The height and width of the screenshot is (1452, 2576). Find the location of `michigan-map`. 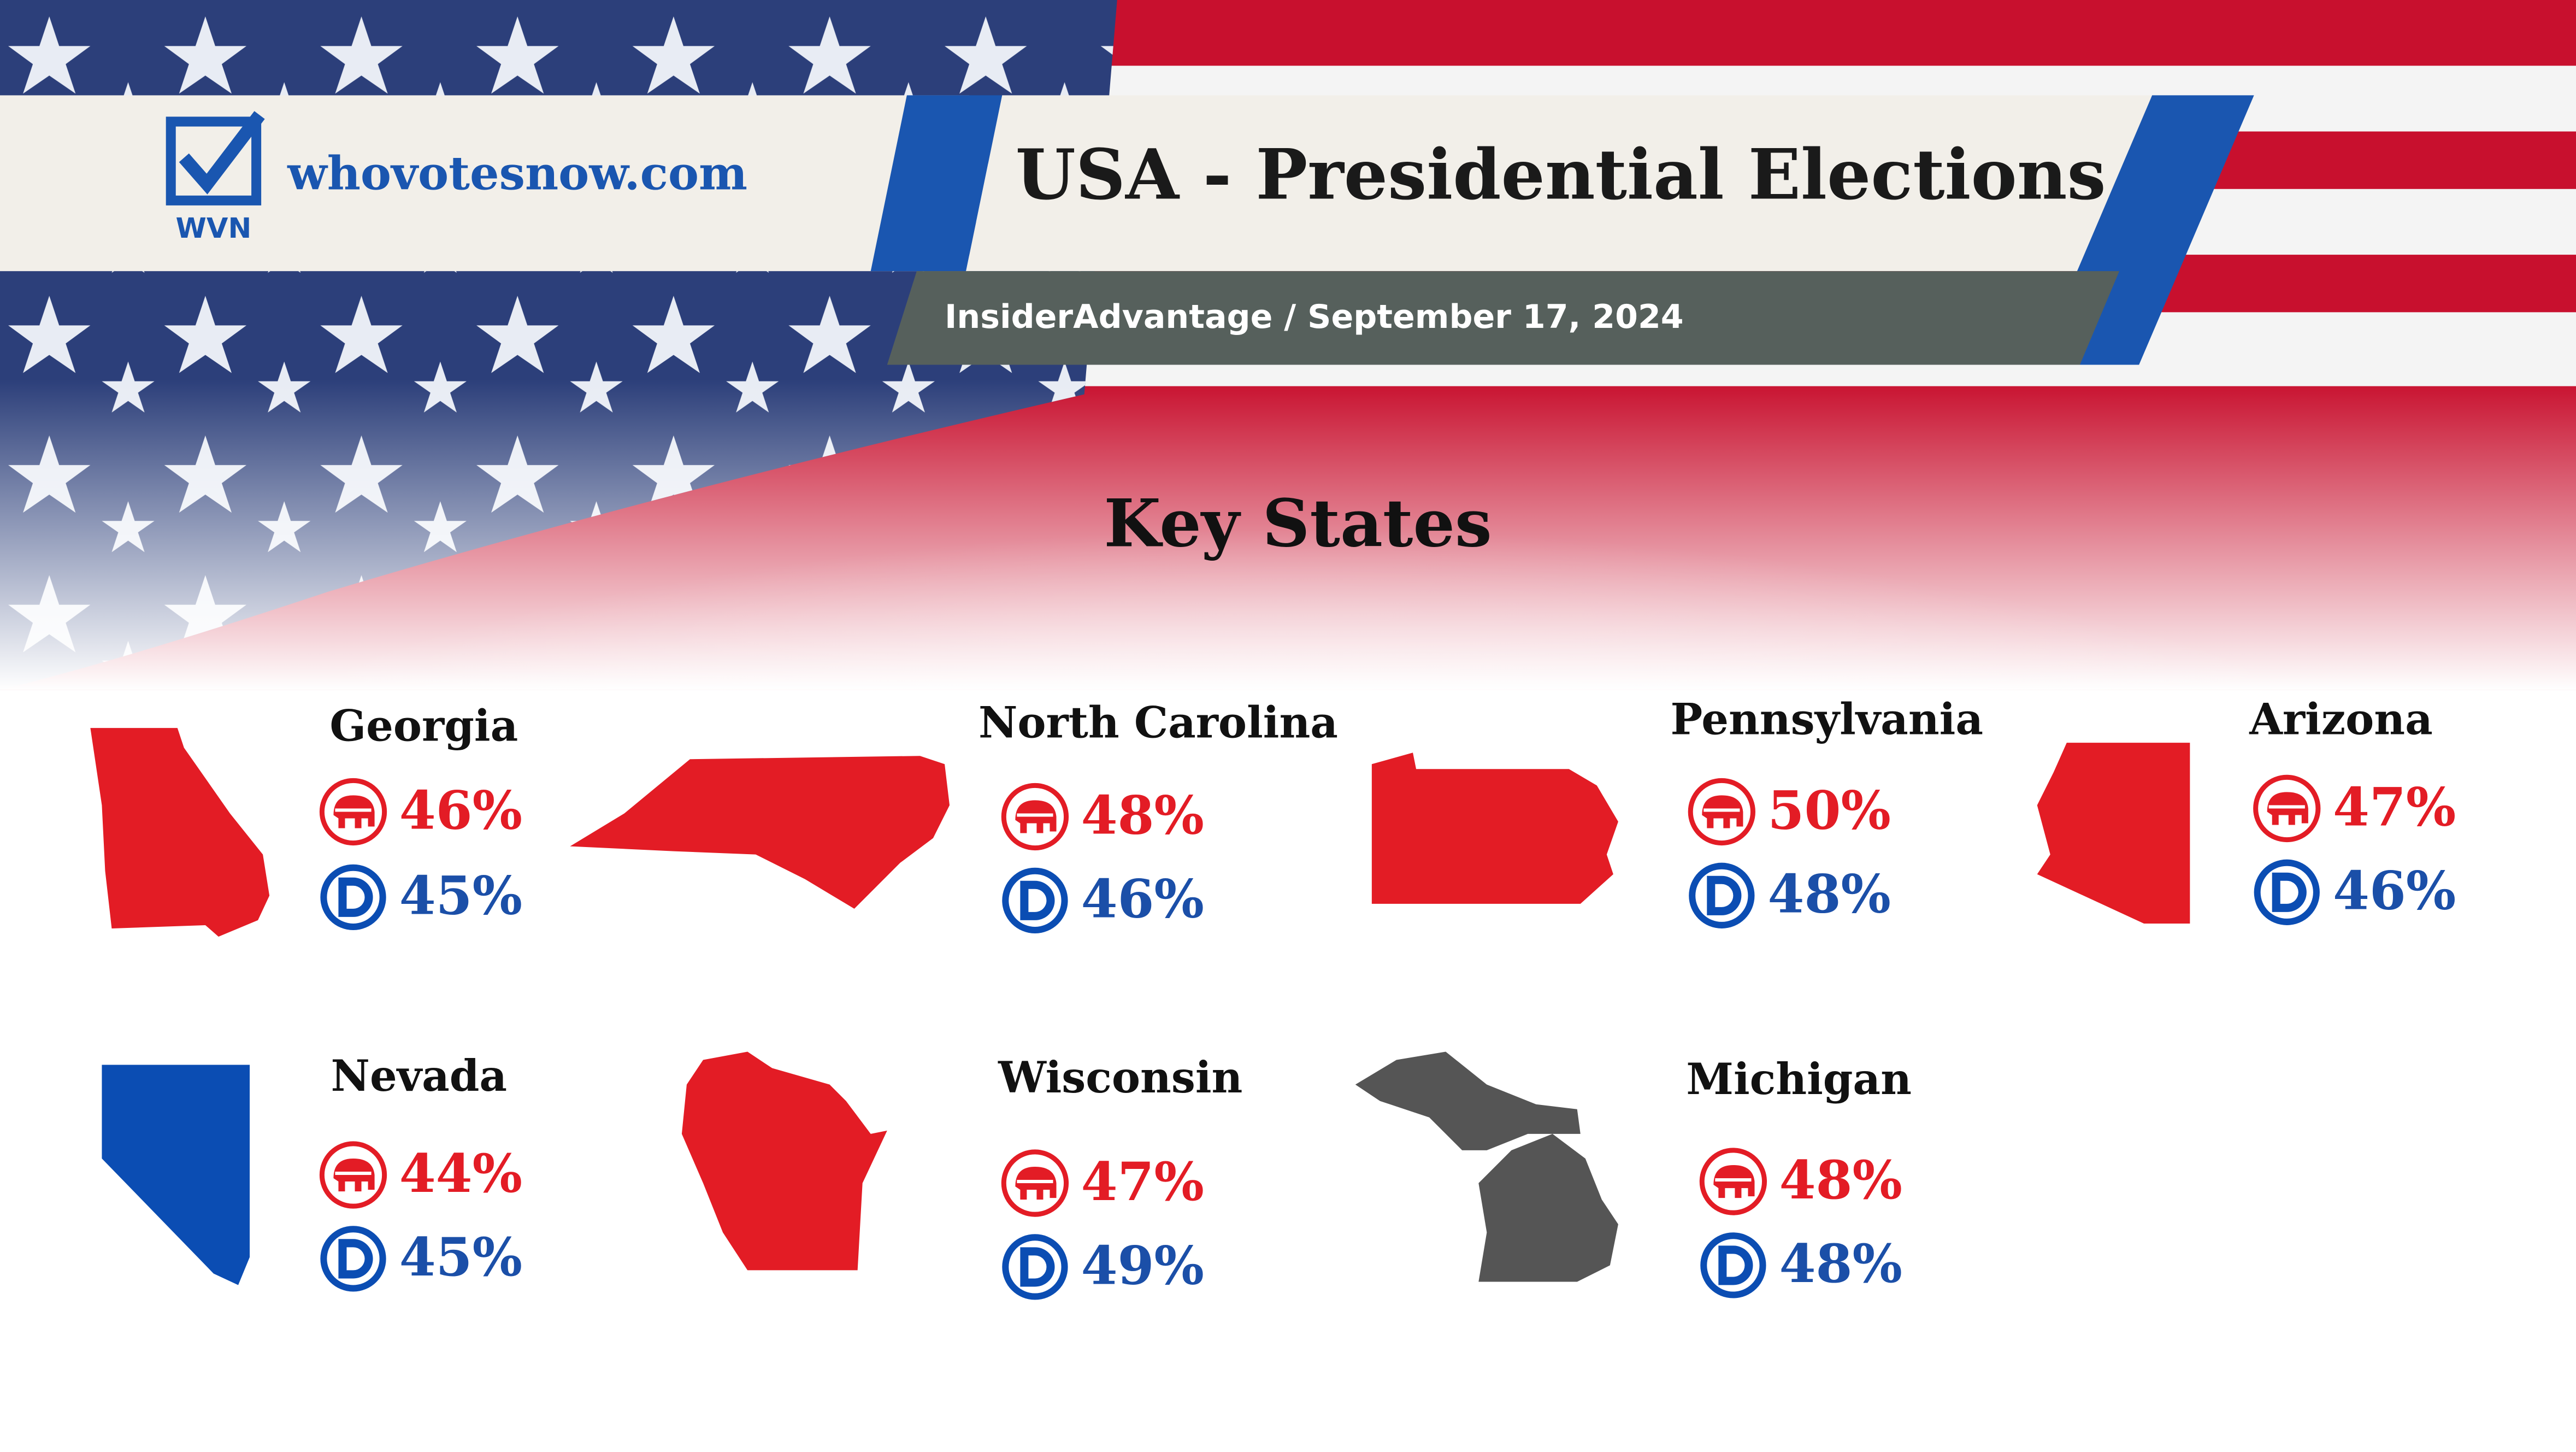

michigan-map is located at coordinates (1486, 1166).